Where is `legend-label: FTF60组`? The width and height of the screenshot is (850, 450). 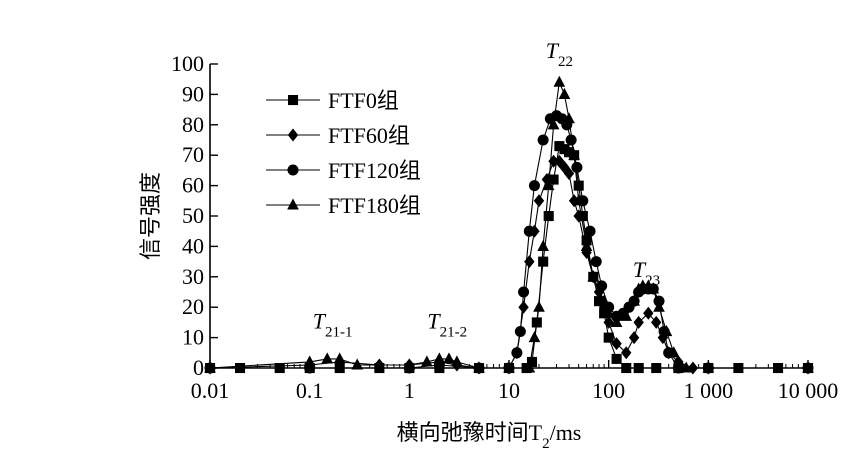 legend-label: FTF60组 is located at coordinates (369, 135).